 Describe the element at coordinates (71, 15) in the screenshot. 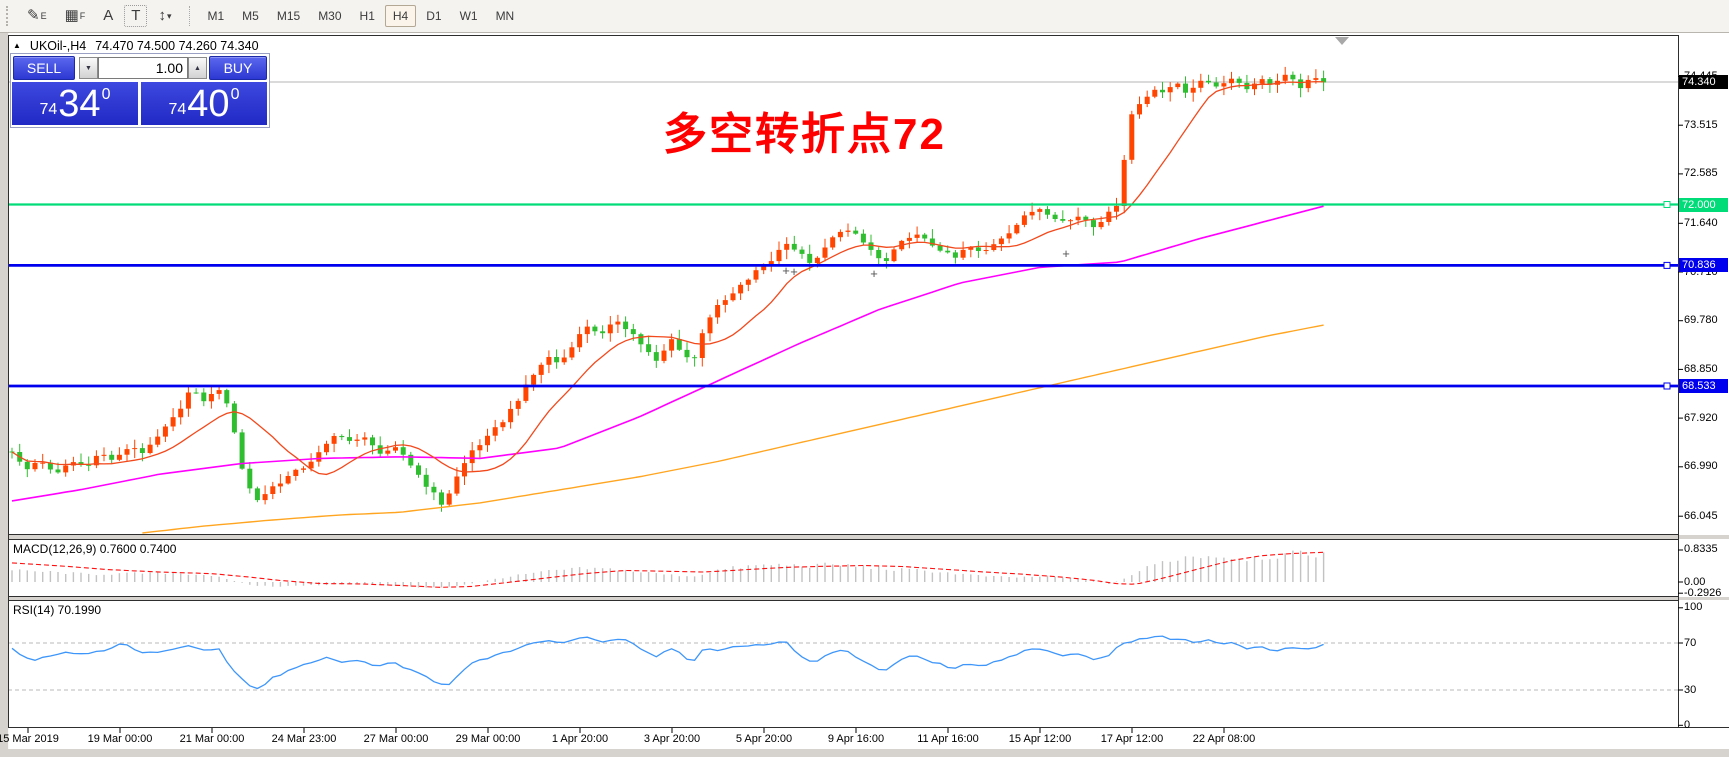

I see `fibonacci-icon: ▦` at that location.